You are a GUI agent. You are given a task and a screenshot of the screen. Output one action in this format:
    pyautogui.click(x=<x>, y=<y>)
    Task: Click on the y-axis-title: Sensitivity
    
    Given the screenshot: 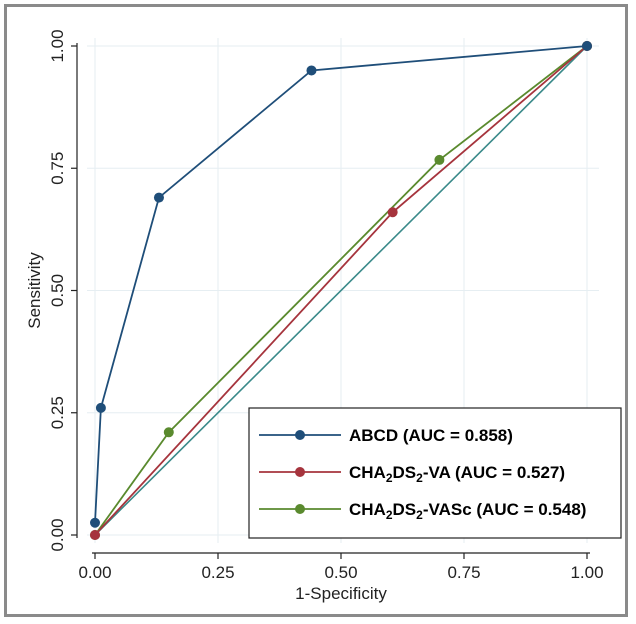 What is the action you would take?
    pyautogui.click(x=34, y=290)
    